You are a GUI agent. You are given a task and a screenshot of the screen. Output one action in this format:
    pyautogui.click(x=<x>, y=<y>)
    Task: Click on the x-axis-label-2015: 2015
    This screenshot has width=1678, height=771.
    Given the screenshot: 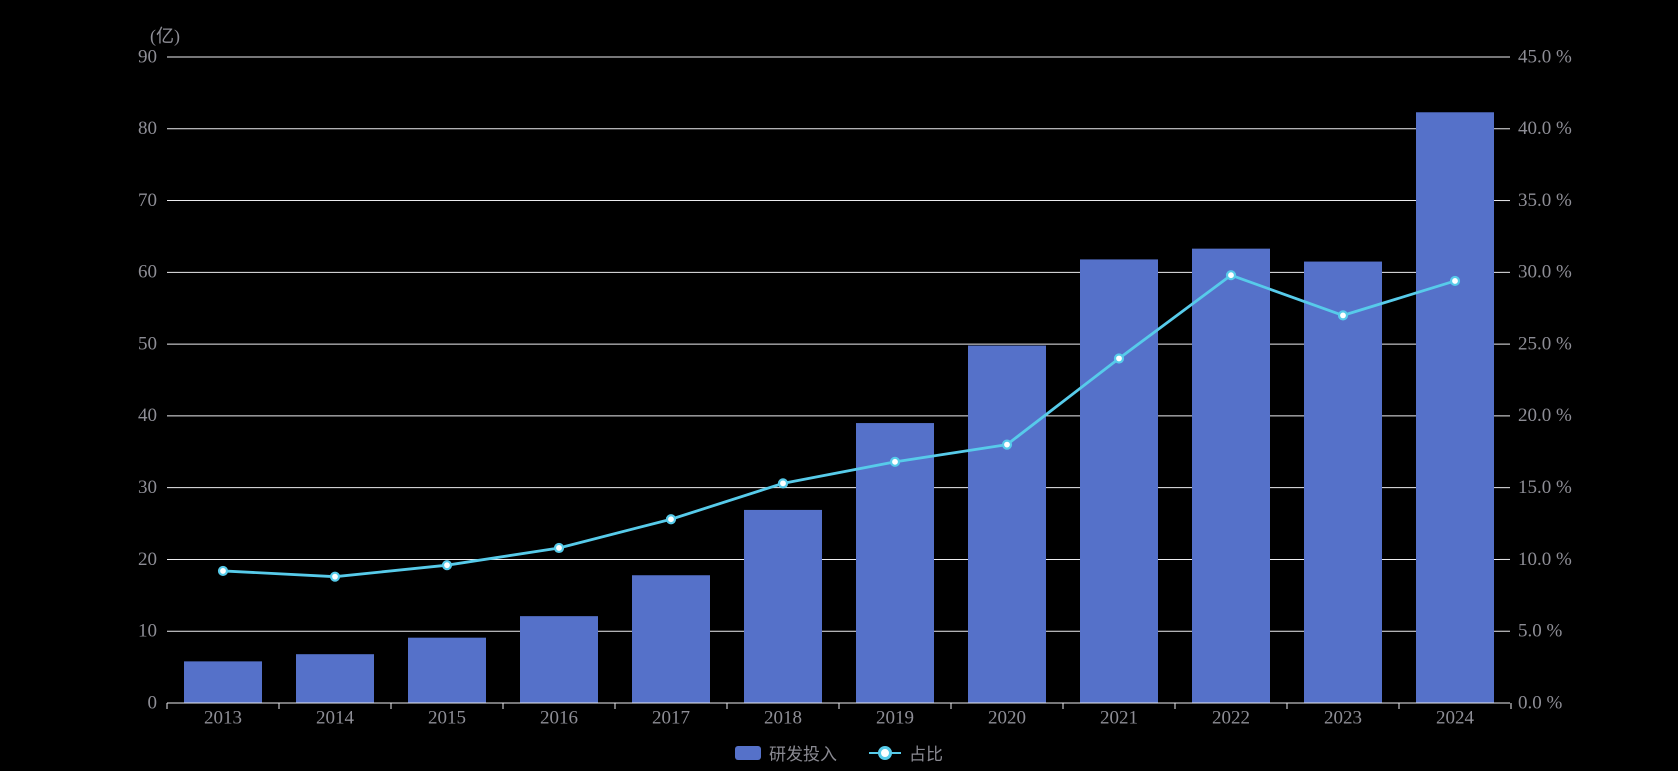 What is the action you would take?
    pyautogui.click(x=447, y=717)
    